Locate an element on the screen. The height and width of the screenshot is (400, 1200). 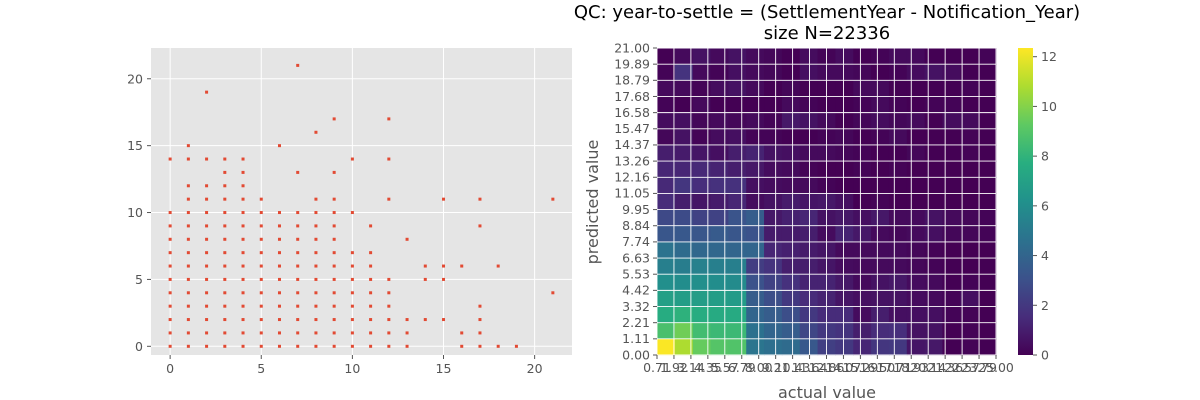
heatmap-x-tick-label: 23.79 is located at coordinates (979, 367).